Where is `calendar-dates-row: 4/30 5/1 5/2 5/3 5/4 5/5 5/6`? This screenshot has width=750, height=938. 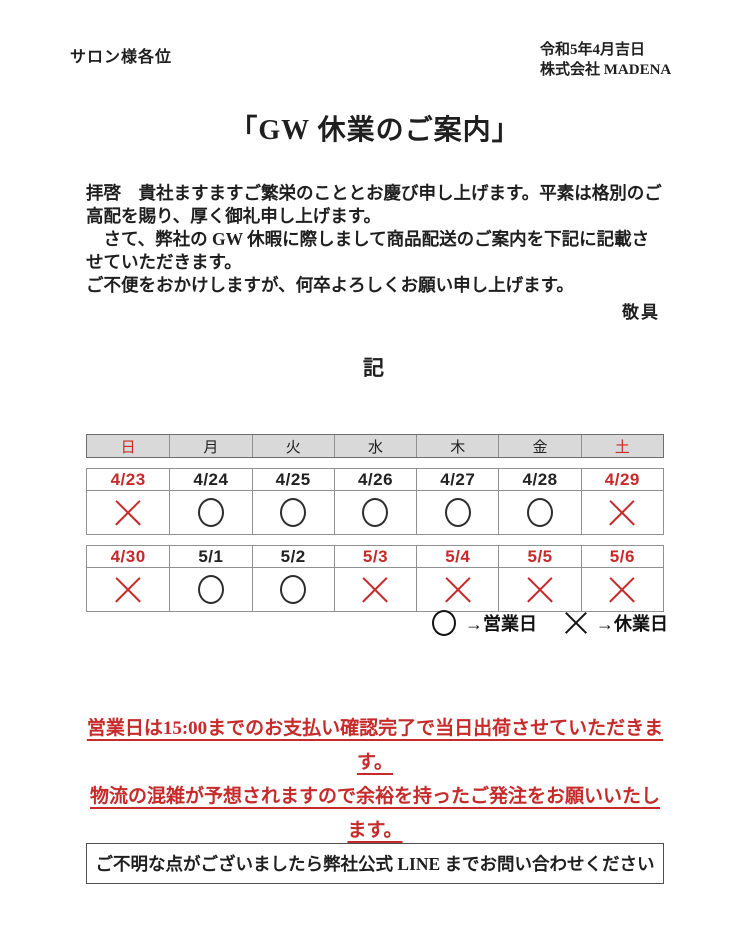
calendar-dates-row: 4/30 5/1 5/2 5/3 5/4 5/5 5/6 is located at coordinates (375, 557).